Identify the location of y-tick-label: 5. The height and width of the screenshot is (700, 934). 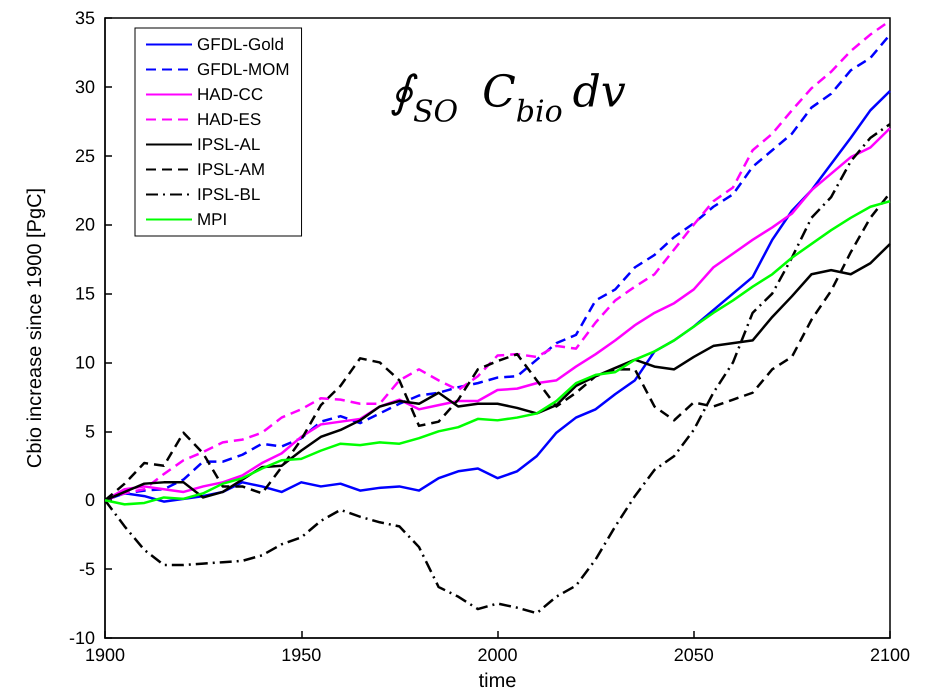
(89, 431).